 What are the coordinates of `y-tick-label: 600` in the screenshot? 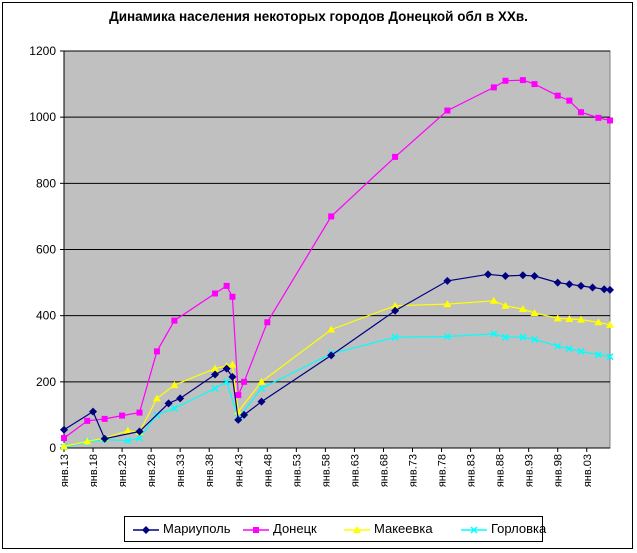 It's located at (46, 250).